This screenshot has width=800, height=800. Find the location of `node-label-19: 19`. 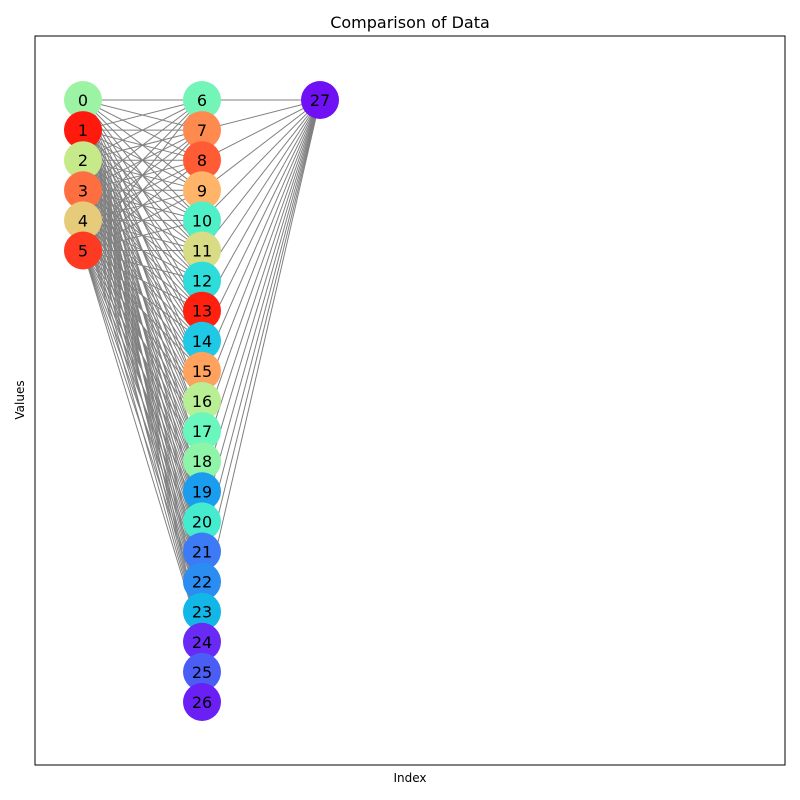

node-label-19: 19 is located at coordinates (202, 491).